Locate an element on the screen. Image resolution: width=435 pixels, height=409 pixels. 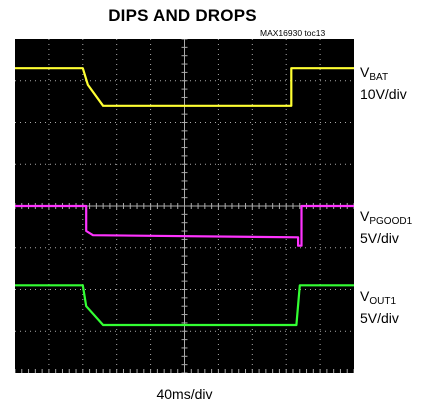
chart-title: DIPS AND DROPS is located at coordinates (182, 15).